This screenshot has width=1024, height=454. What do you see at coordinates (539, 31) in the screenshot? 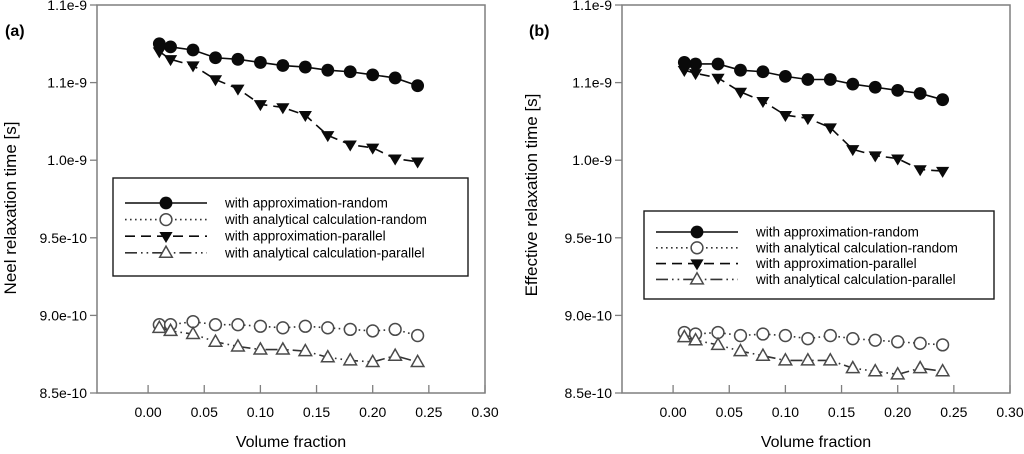
I see `panel-b-label: (b)` at bounding box center [539, 31].